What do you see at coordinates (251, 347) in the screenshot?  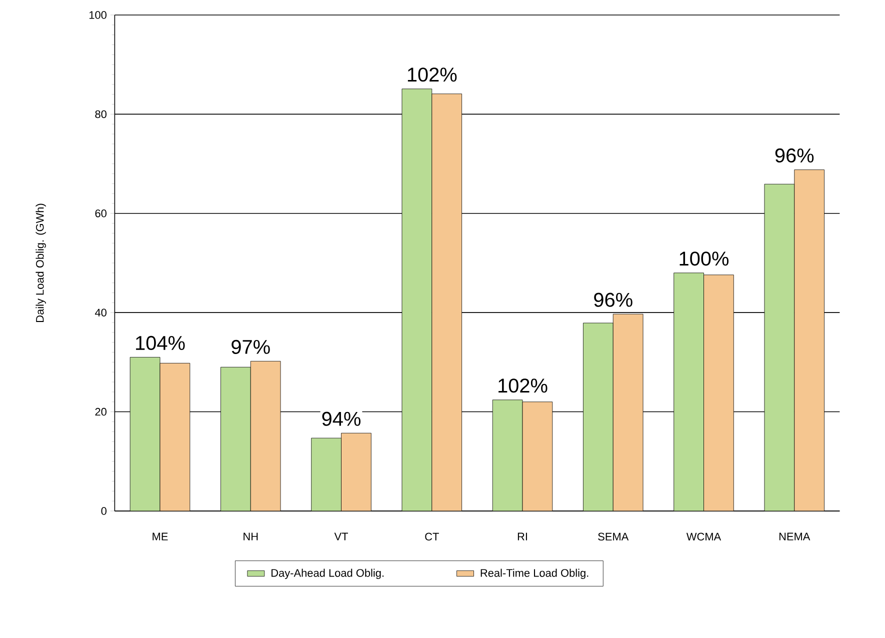 I see `annotation: 97%` at bounding box center [251, 347].